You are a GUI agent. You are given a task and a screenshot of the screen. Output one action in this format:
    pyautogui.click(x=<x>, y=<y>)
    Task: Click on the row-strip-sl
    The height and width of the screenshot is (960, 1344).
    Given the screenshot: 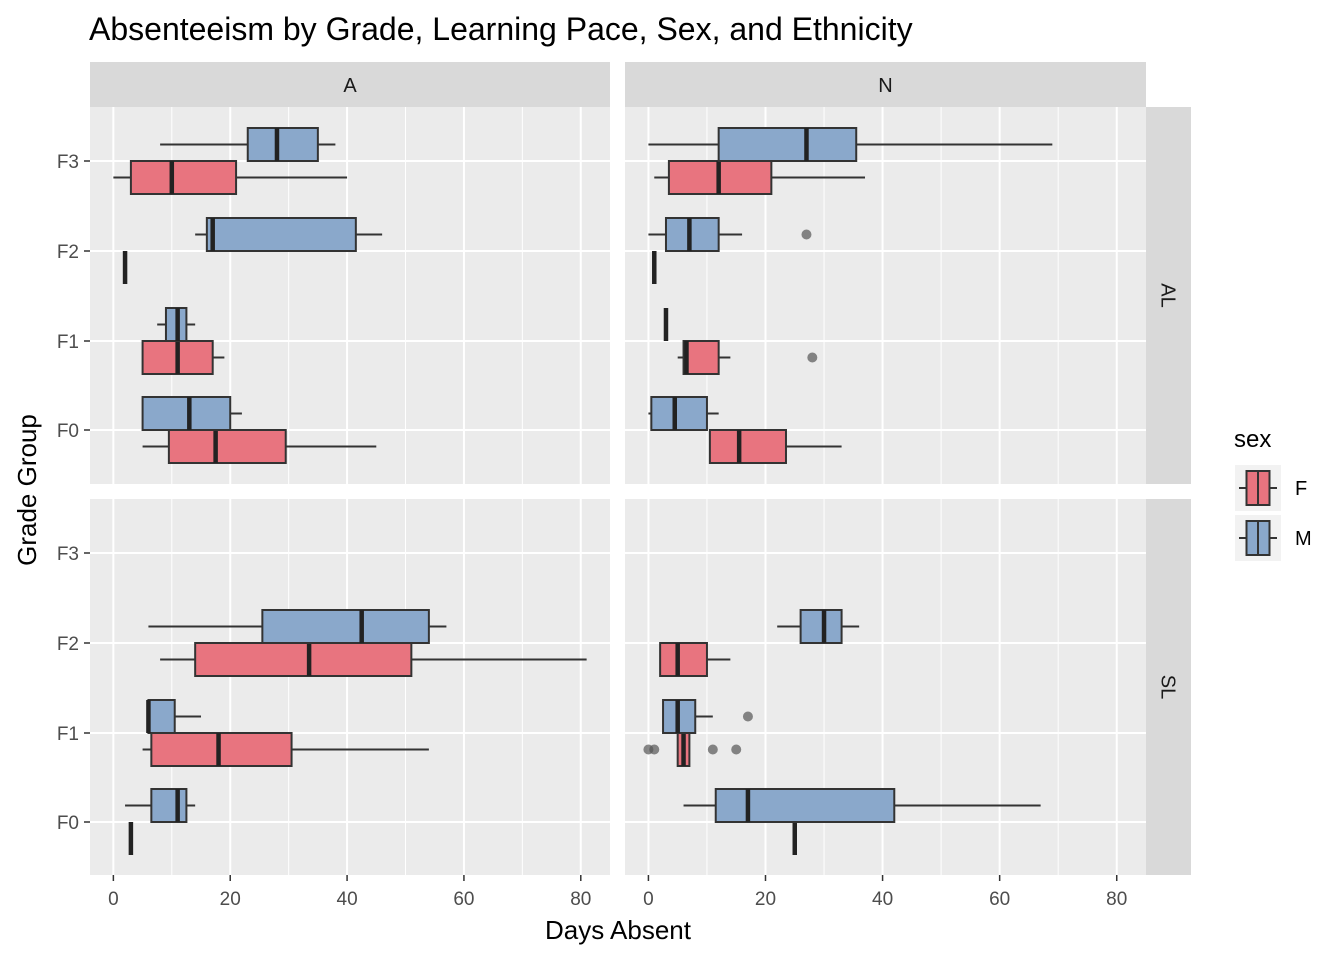 What is the action you would take?
    pyautogui.click(x=1168, y=687)
    